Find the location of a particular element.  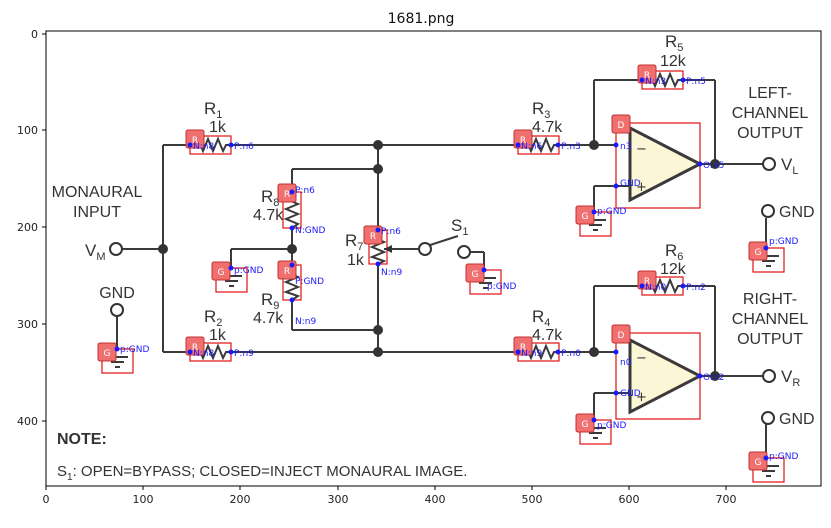

left-output-line2: CHANNEL is located at coordinates (770, 113).